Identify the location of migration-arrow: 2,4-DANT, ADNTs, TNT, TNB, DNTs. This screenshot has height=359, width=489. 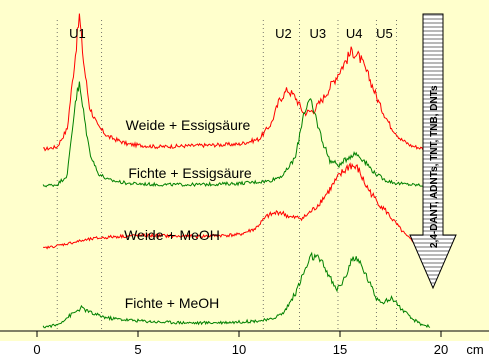
(433, 151).